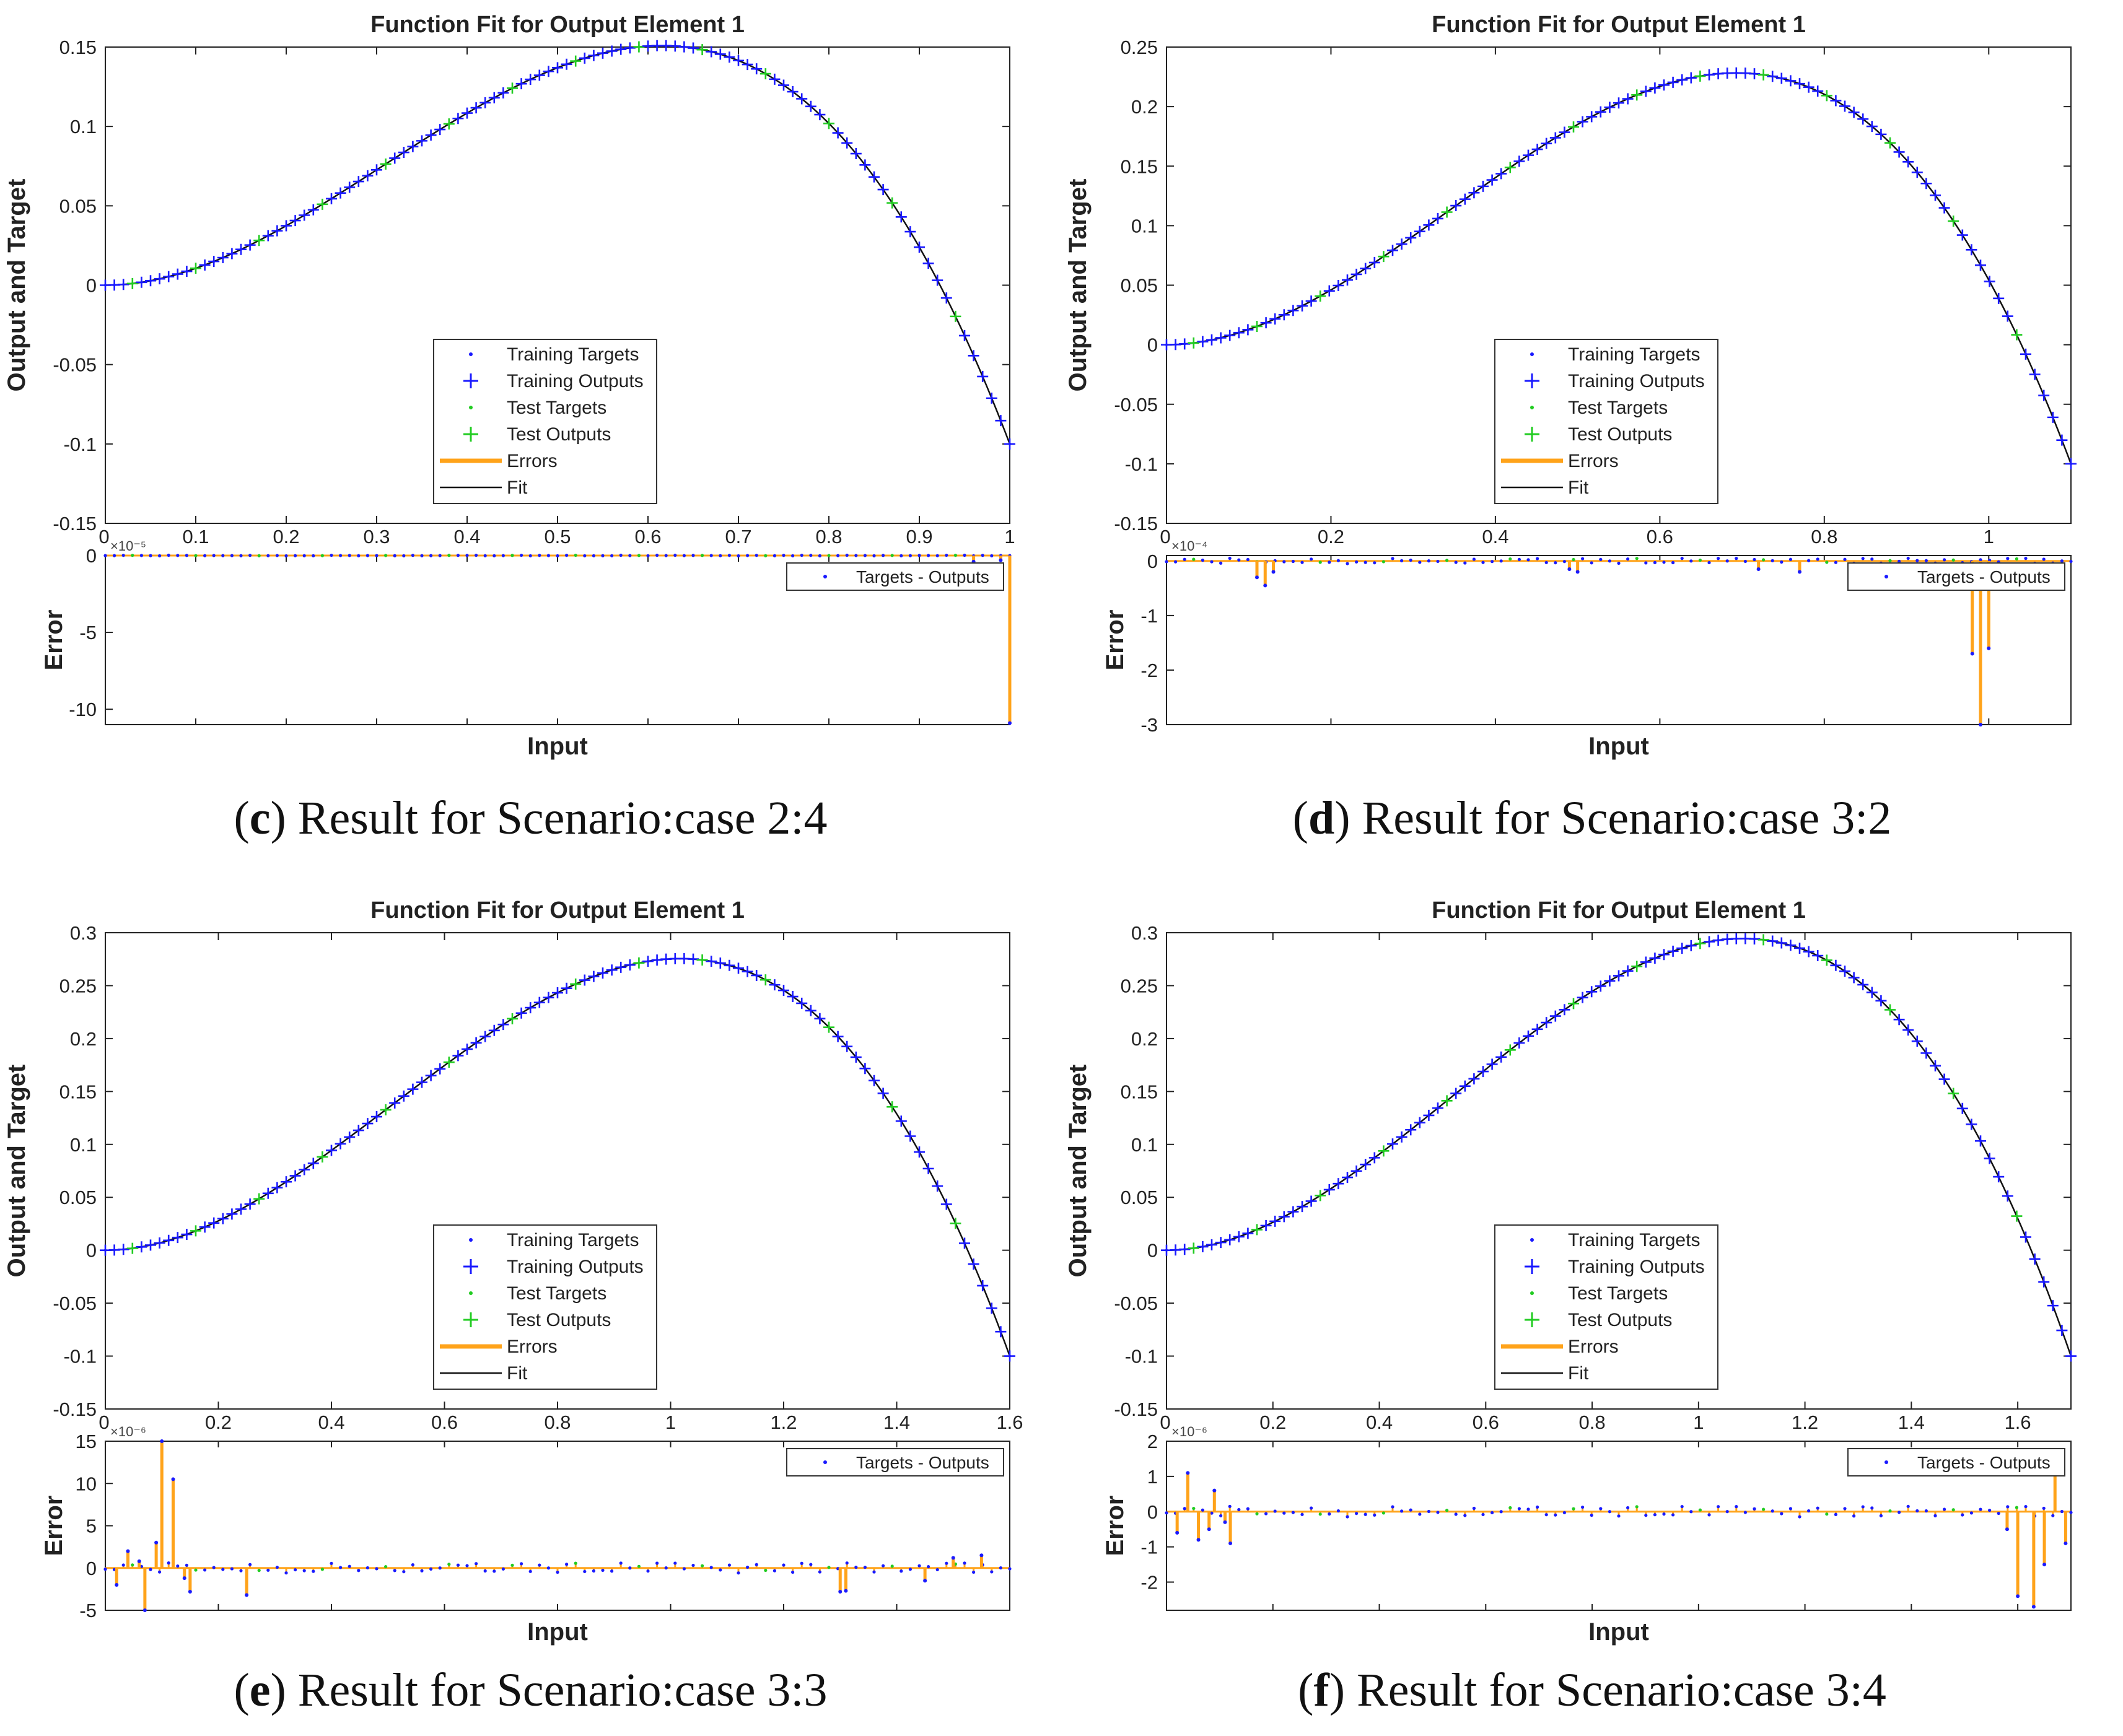  Describe the element at coordinates (1144, 1039) in the screenshot. I see `y-tick-label: 0.2` at that location.